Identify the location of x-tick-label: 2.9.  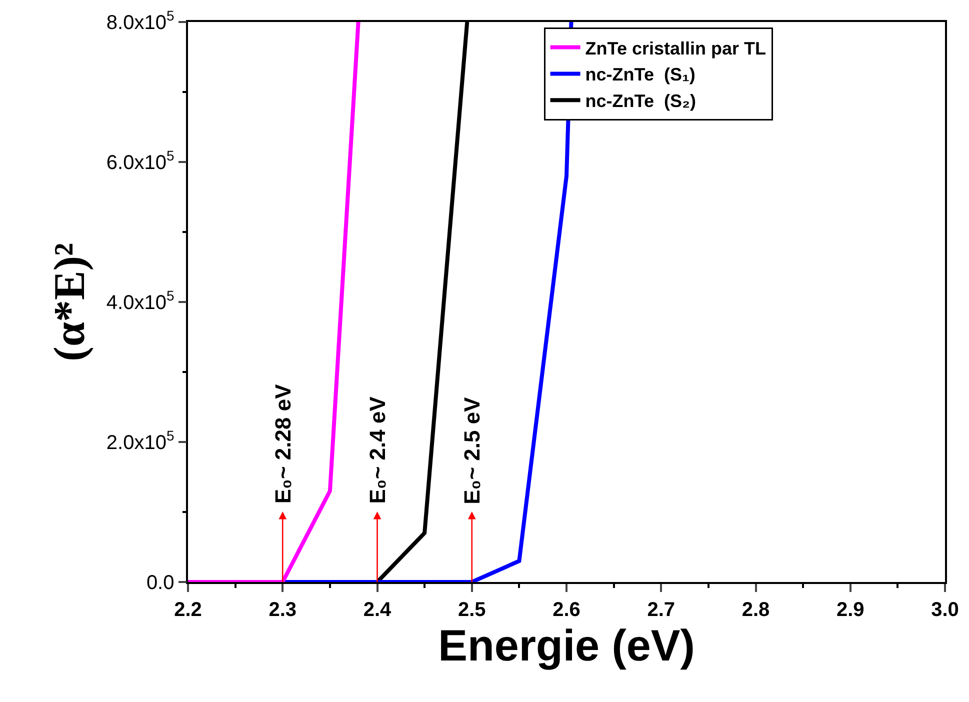
(850, 609).